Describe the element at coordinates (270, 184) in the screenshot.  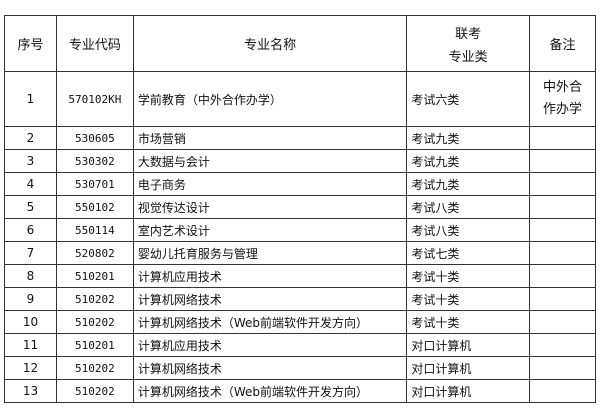
I see `major-name: 电子商务` at that location.